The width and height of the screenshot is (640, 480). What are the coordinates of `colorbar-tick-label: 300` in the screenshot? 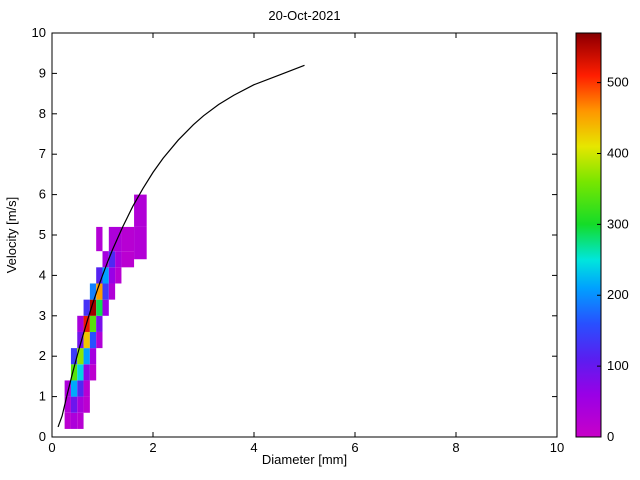 It's located at (618, 223).